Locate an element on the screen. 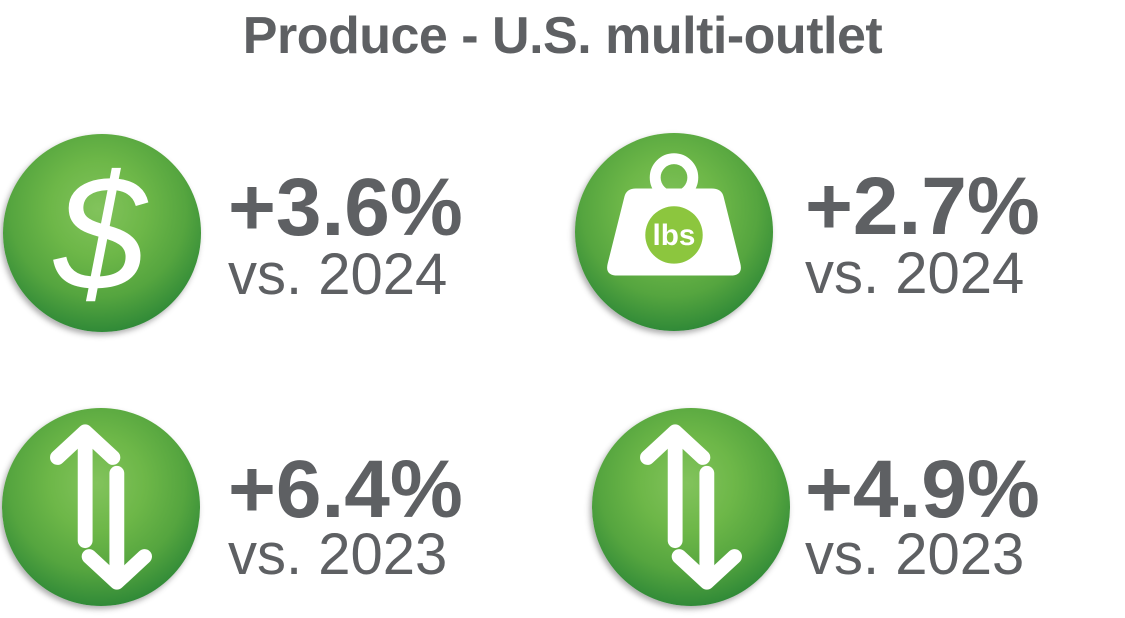 The image size is (1125, 618). stat-icon-circle: lbs is located at coordinates (674, 232).